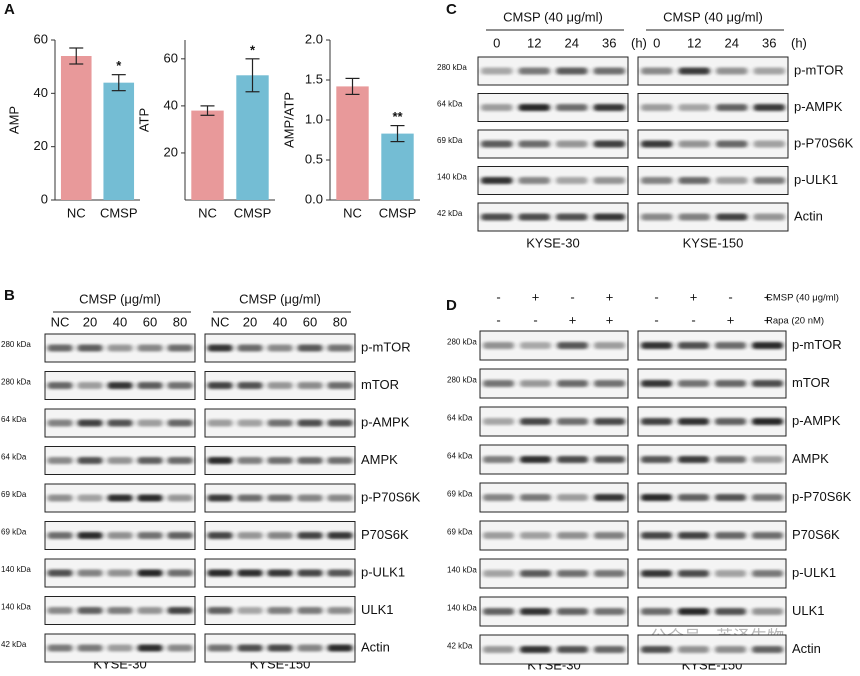 The width and height of the screenshot is (860, 676). I want to click on lane-label: 60, so click(150, 321).